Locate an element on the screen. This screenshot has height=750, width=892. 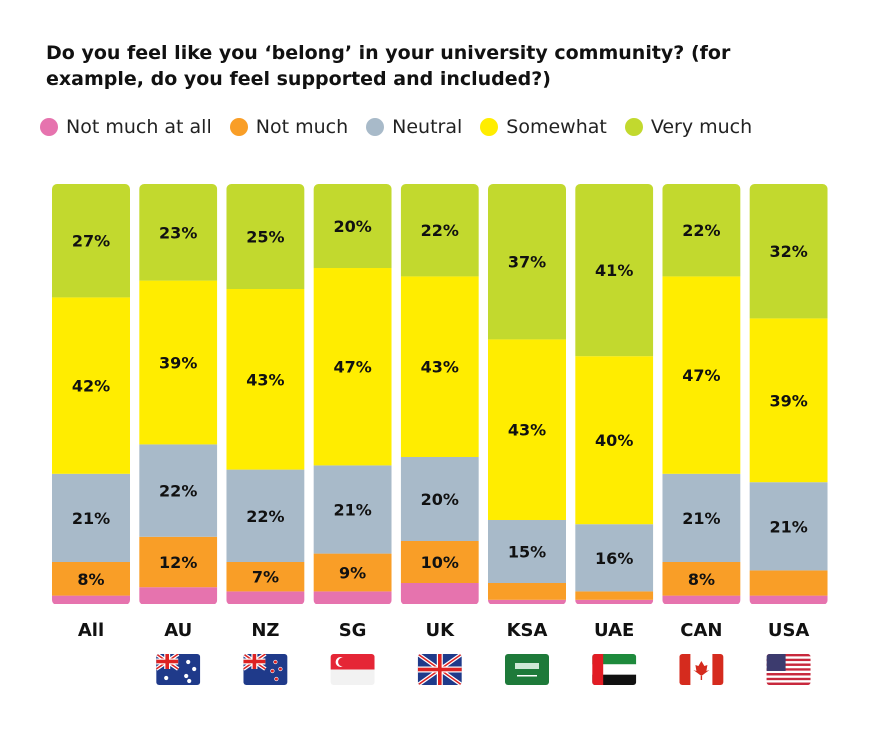
bar-AU: 12% 22% 39% 23% is located at coordinates (178, 394).